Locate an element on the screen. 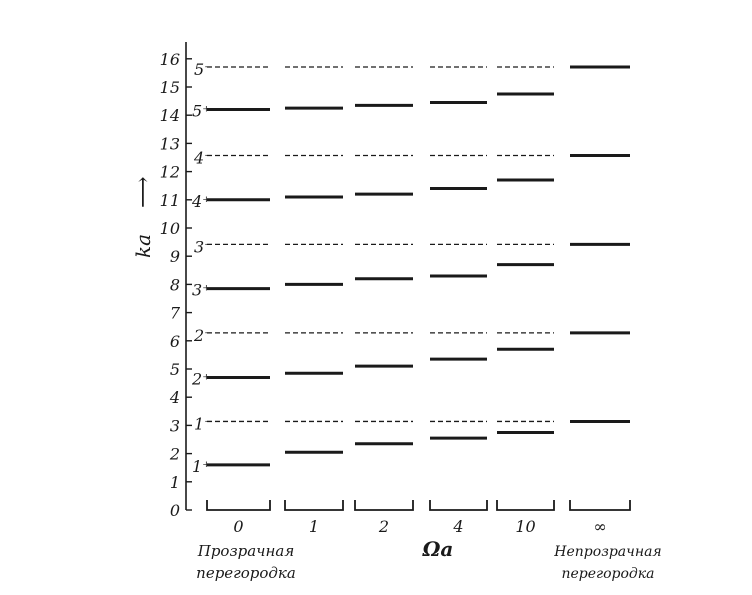 This screenshot has height=595, width=752. column-label: 0 is located at coordinates (238, 526).